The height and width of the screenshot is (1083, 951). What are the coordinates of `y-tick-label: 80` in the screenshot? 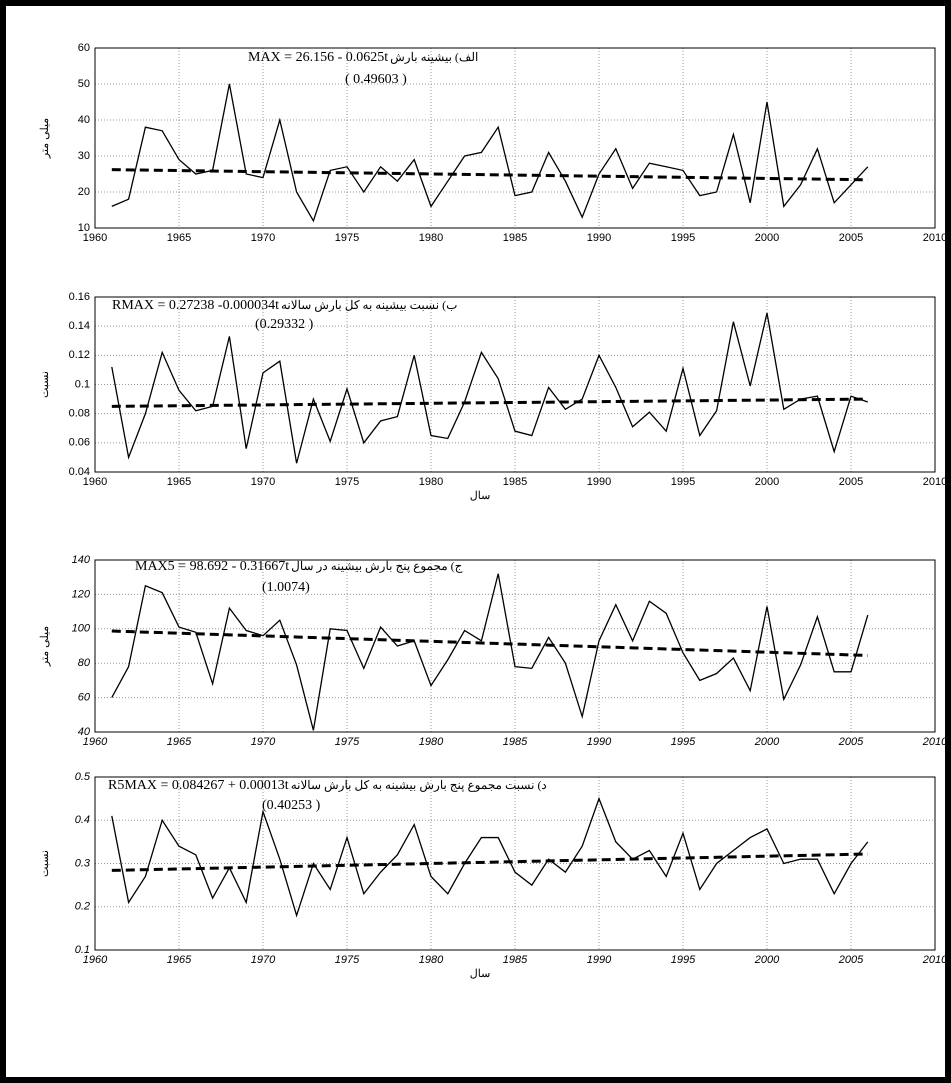 It's located at (84, 663).